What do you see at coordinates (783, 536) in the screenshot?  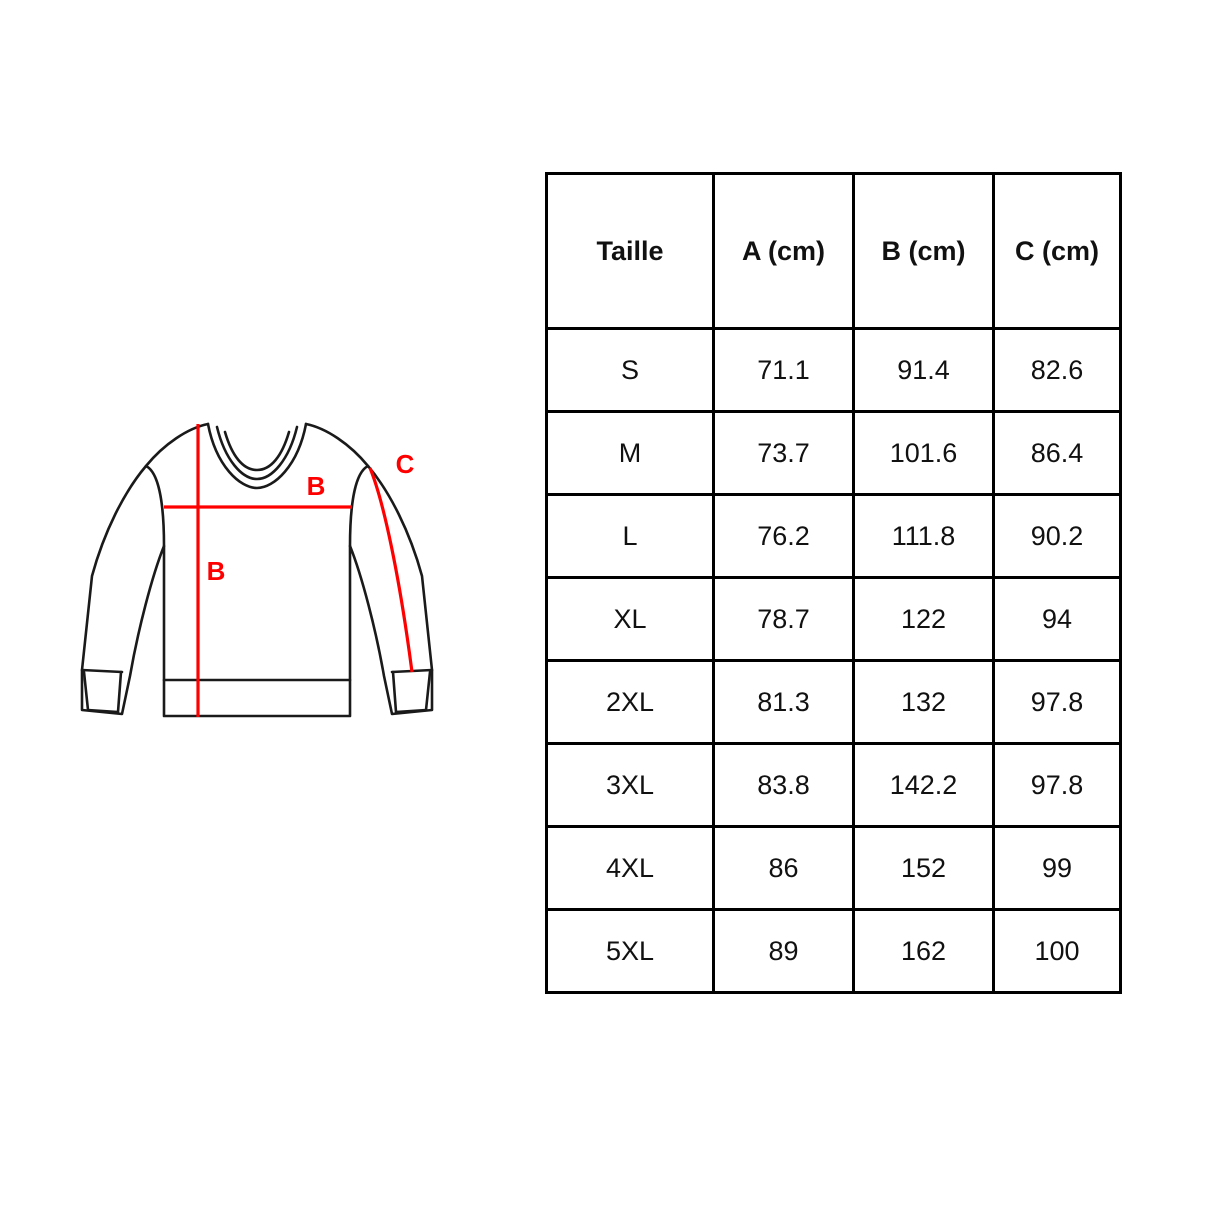 I see `cell-a: 76.2` at bounding box center [783, 536].